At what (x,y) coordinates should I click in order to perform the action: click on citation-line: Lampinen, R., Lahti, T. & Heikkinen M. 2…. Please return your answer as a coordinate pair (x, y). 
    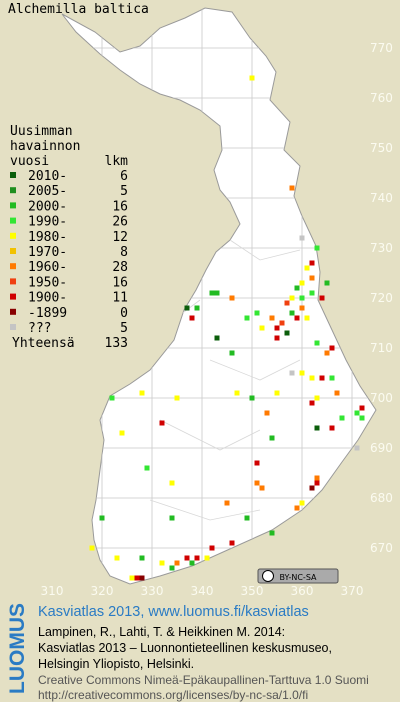
    Looking at the image, I should click on (161, 632).